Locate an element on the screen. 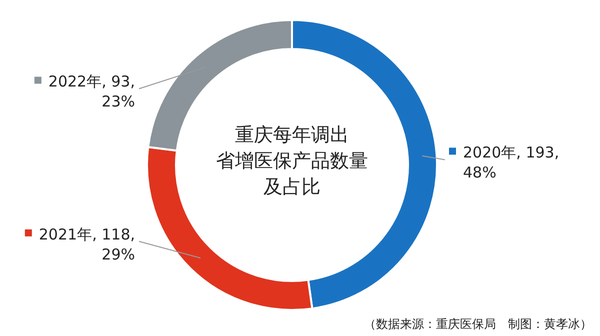 The width and height of the screenshot is (600, 336). legend-label: 2021年, 118, 29% is located at coordinates (86, 244).